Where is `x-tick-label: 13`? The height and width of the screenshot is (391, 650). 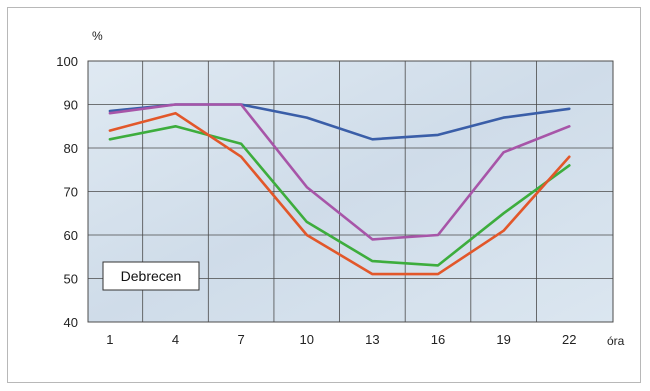 x-tick-label: 13 is located at coordinates (372, 339).